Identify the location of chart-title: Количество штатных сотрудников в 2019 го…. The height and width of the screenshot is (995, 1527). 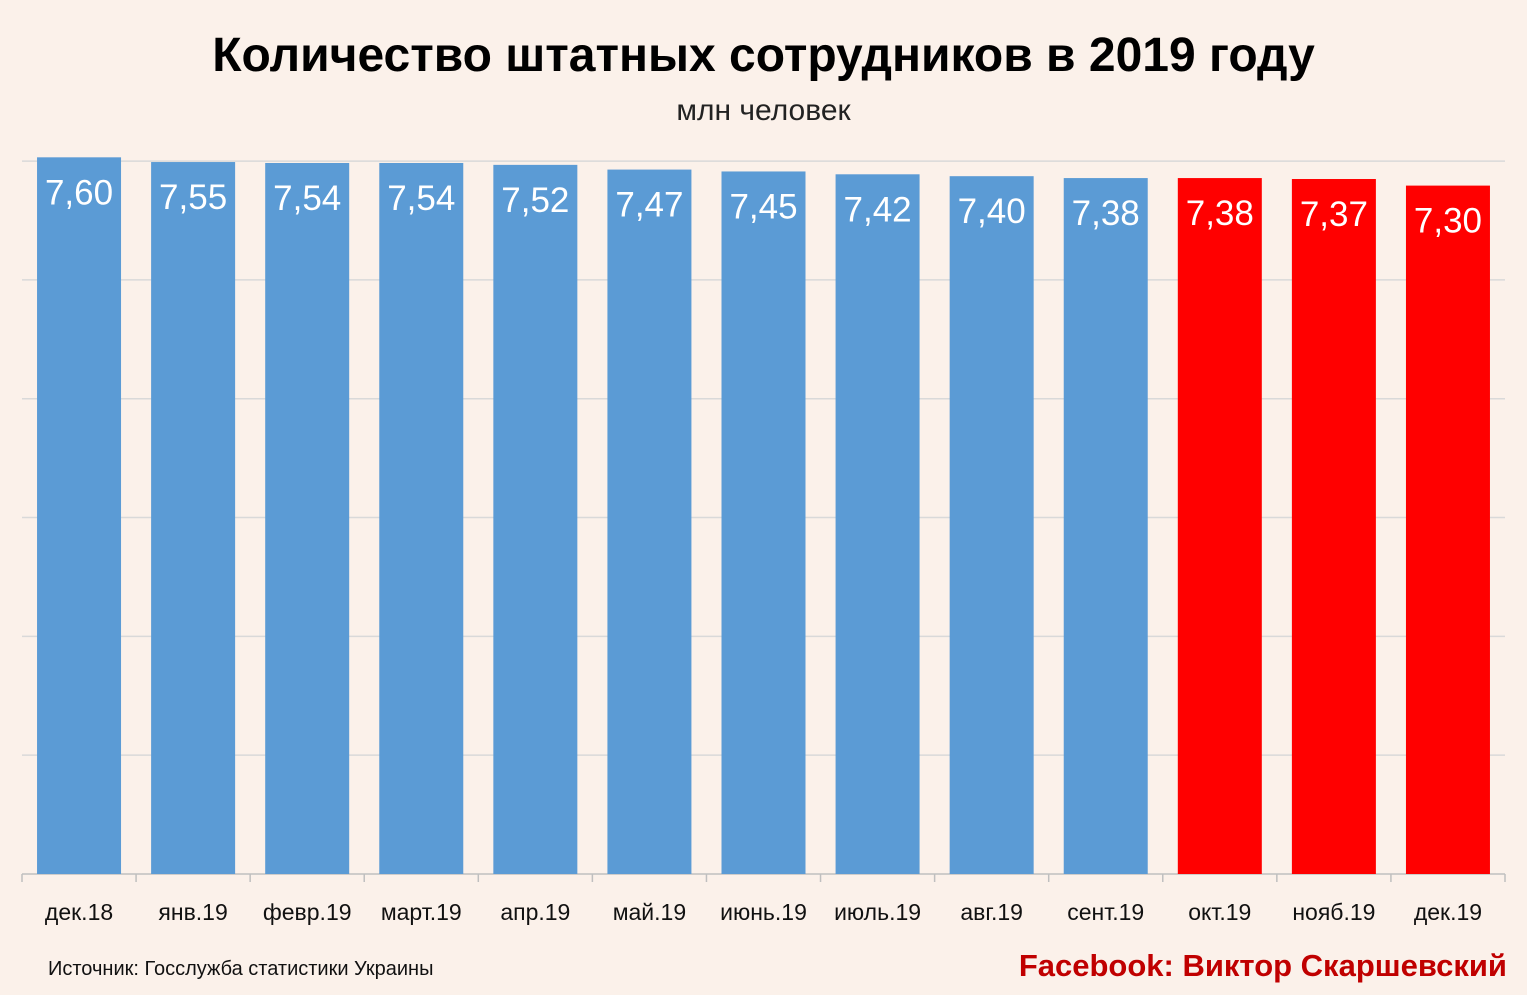
(763, 55).